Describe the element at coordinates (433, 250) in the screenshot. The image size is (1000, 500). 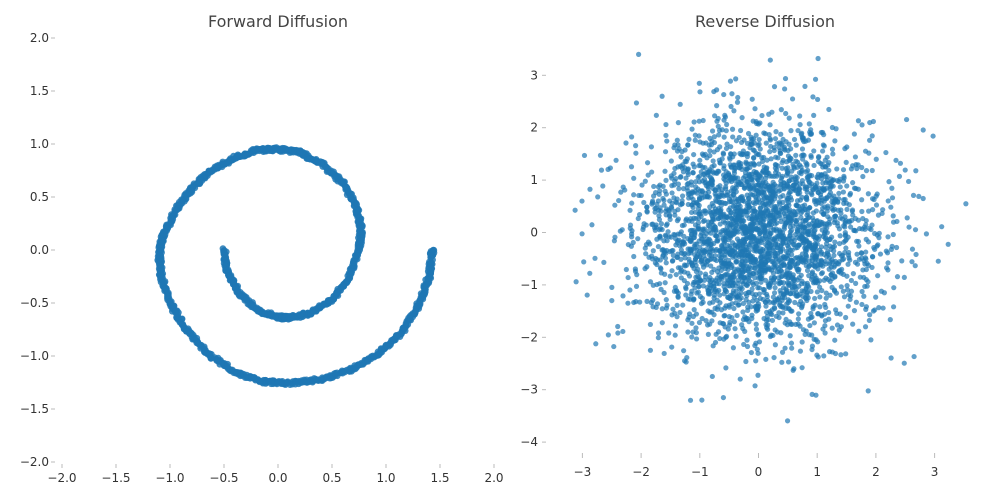
I see `spiral-point` at that location.